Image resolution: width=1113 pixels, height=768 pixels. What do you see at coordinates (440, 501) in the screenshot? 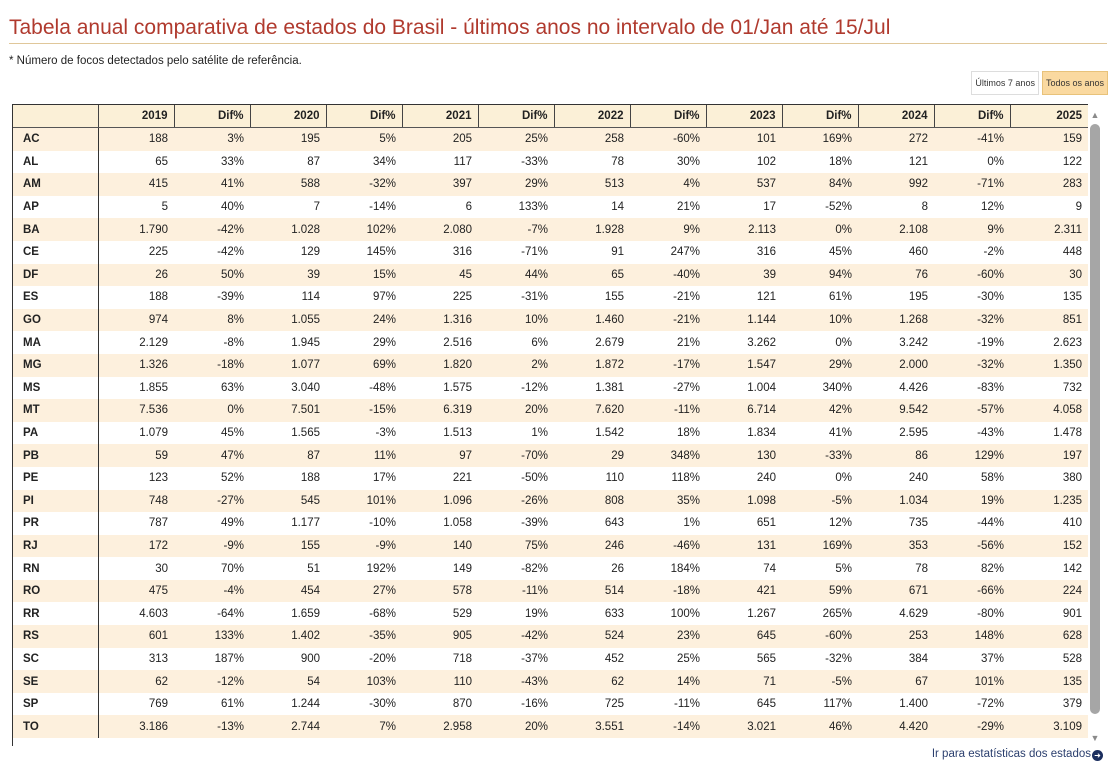
I see `table-cell: 1.096` at bounding box center [440, 501].